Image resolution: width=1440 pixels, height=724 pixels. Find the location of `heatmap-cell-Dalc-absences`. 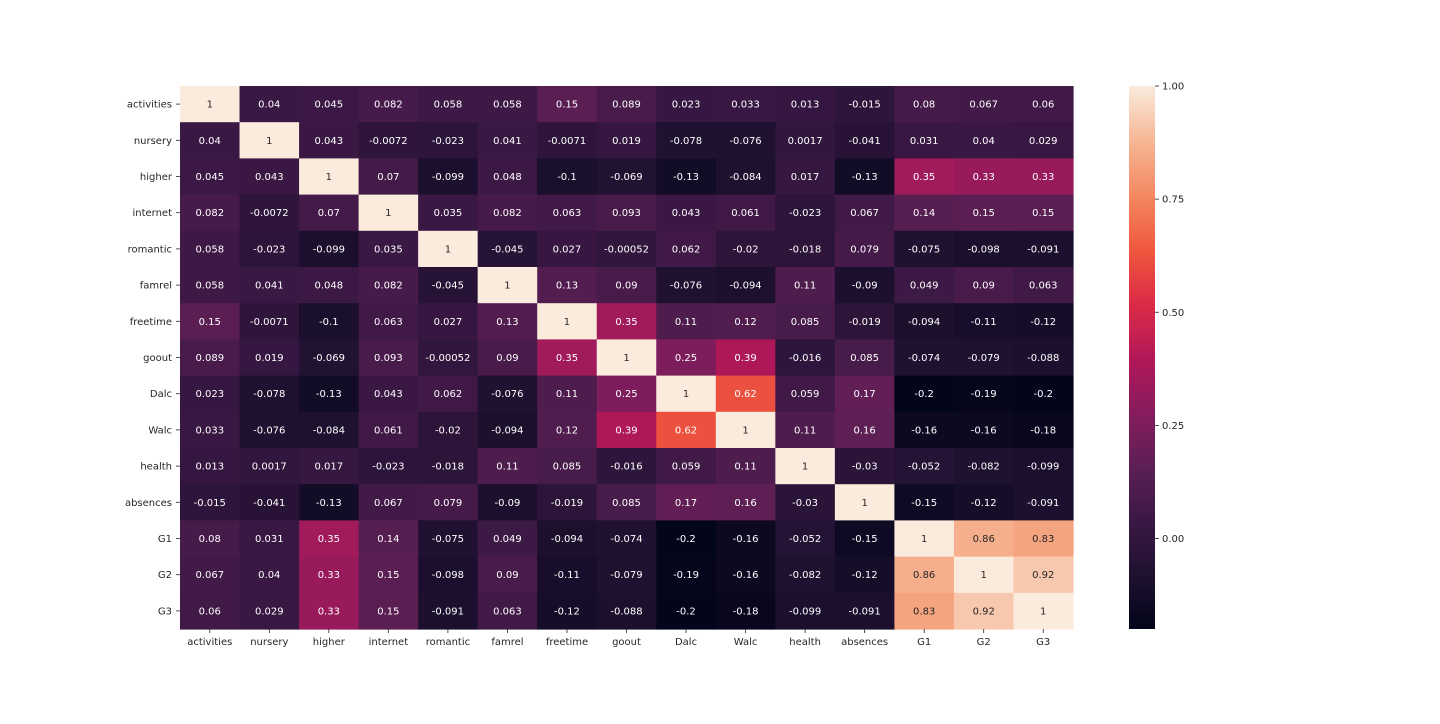

heatmap-cell-Dalc-absences is located at coordinates (864, 394).